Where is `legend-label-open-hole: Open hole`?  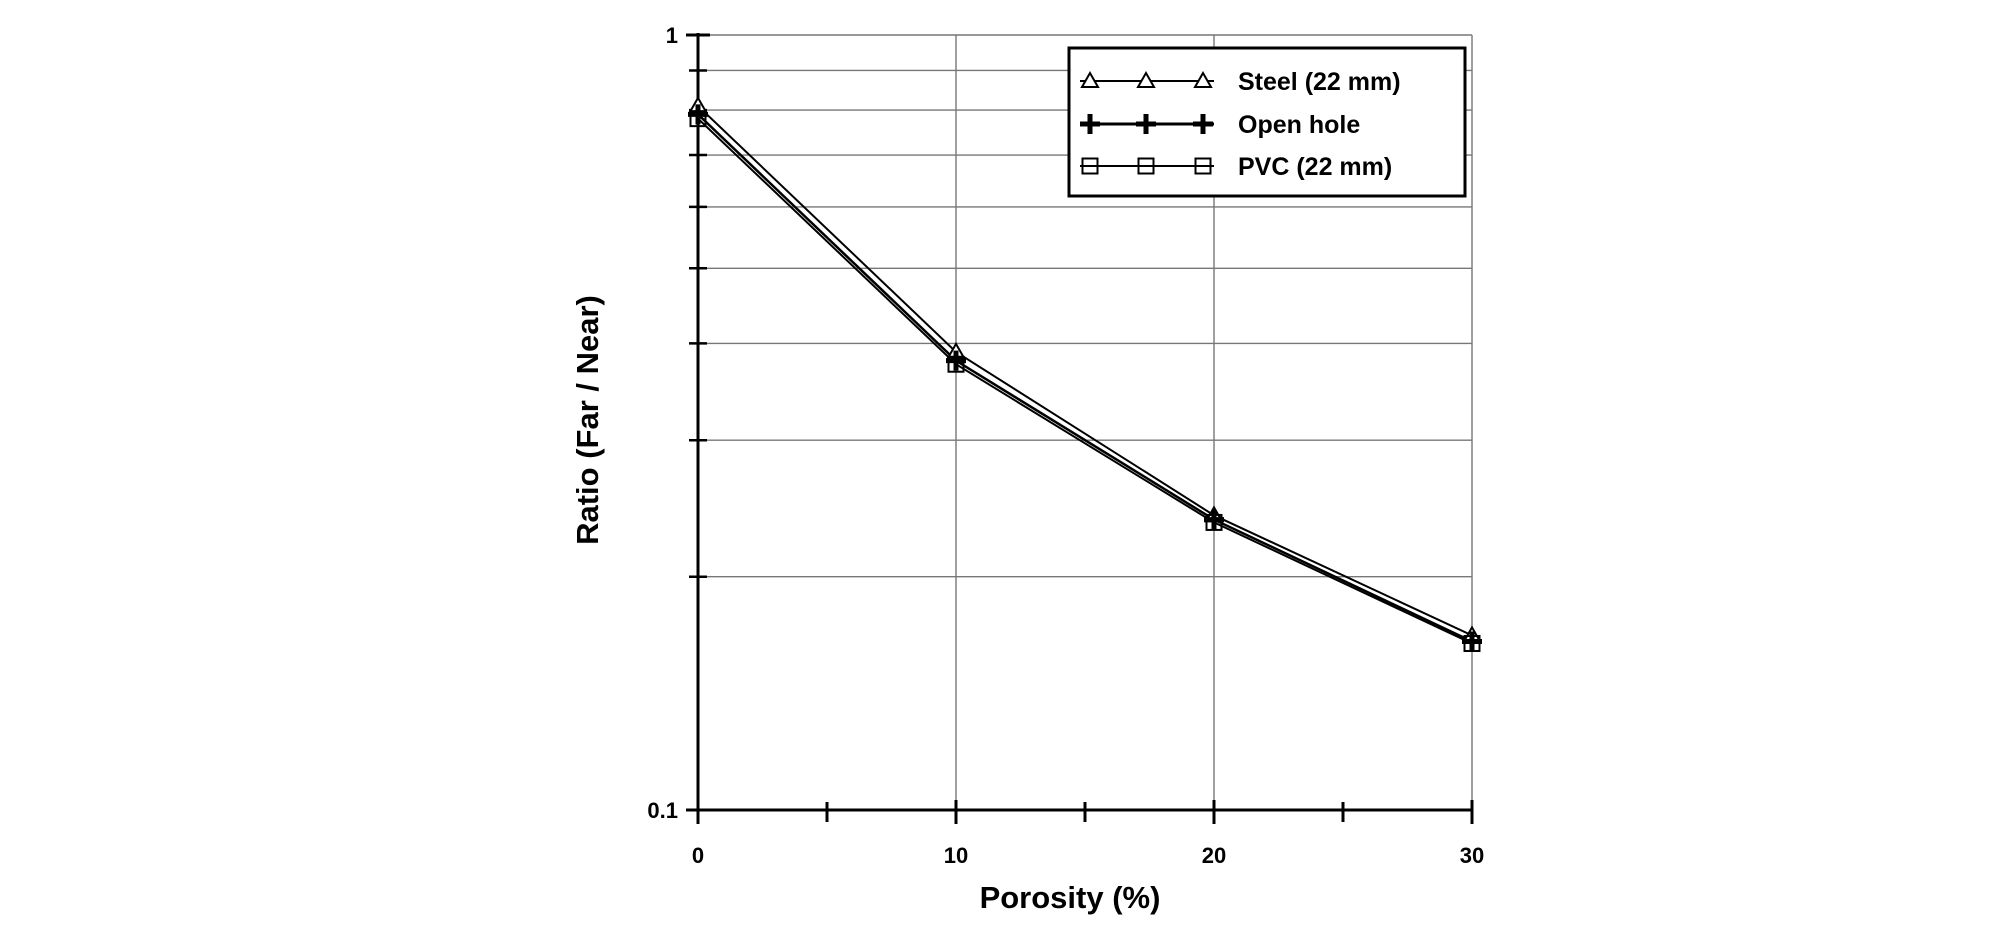
legend-label-open-hole: Open hole is located at coordinates (1299, 125).